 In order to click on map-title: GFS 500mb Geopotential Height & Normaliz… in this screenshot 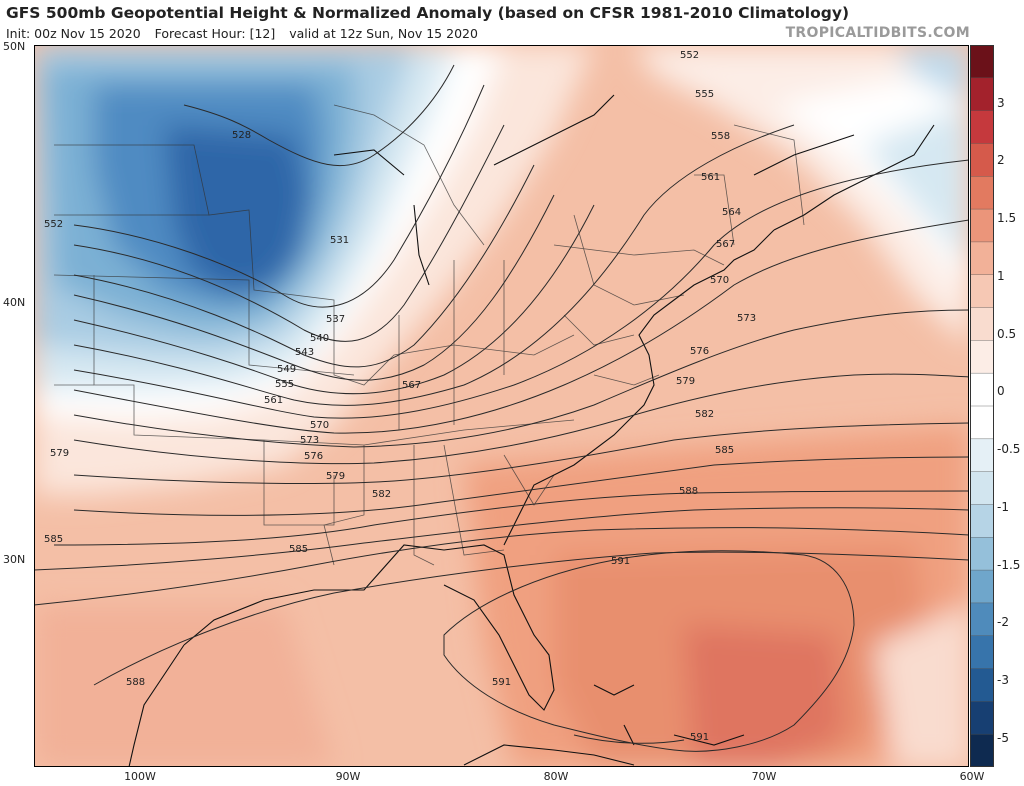, I will do `click(428, 13)`.